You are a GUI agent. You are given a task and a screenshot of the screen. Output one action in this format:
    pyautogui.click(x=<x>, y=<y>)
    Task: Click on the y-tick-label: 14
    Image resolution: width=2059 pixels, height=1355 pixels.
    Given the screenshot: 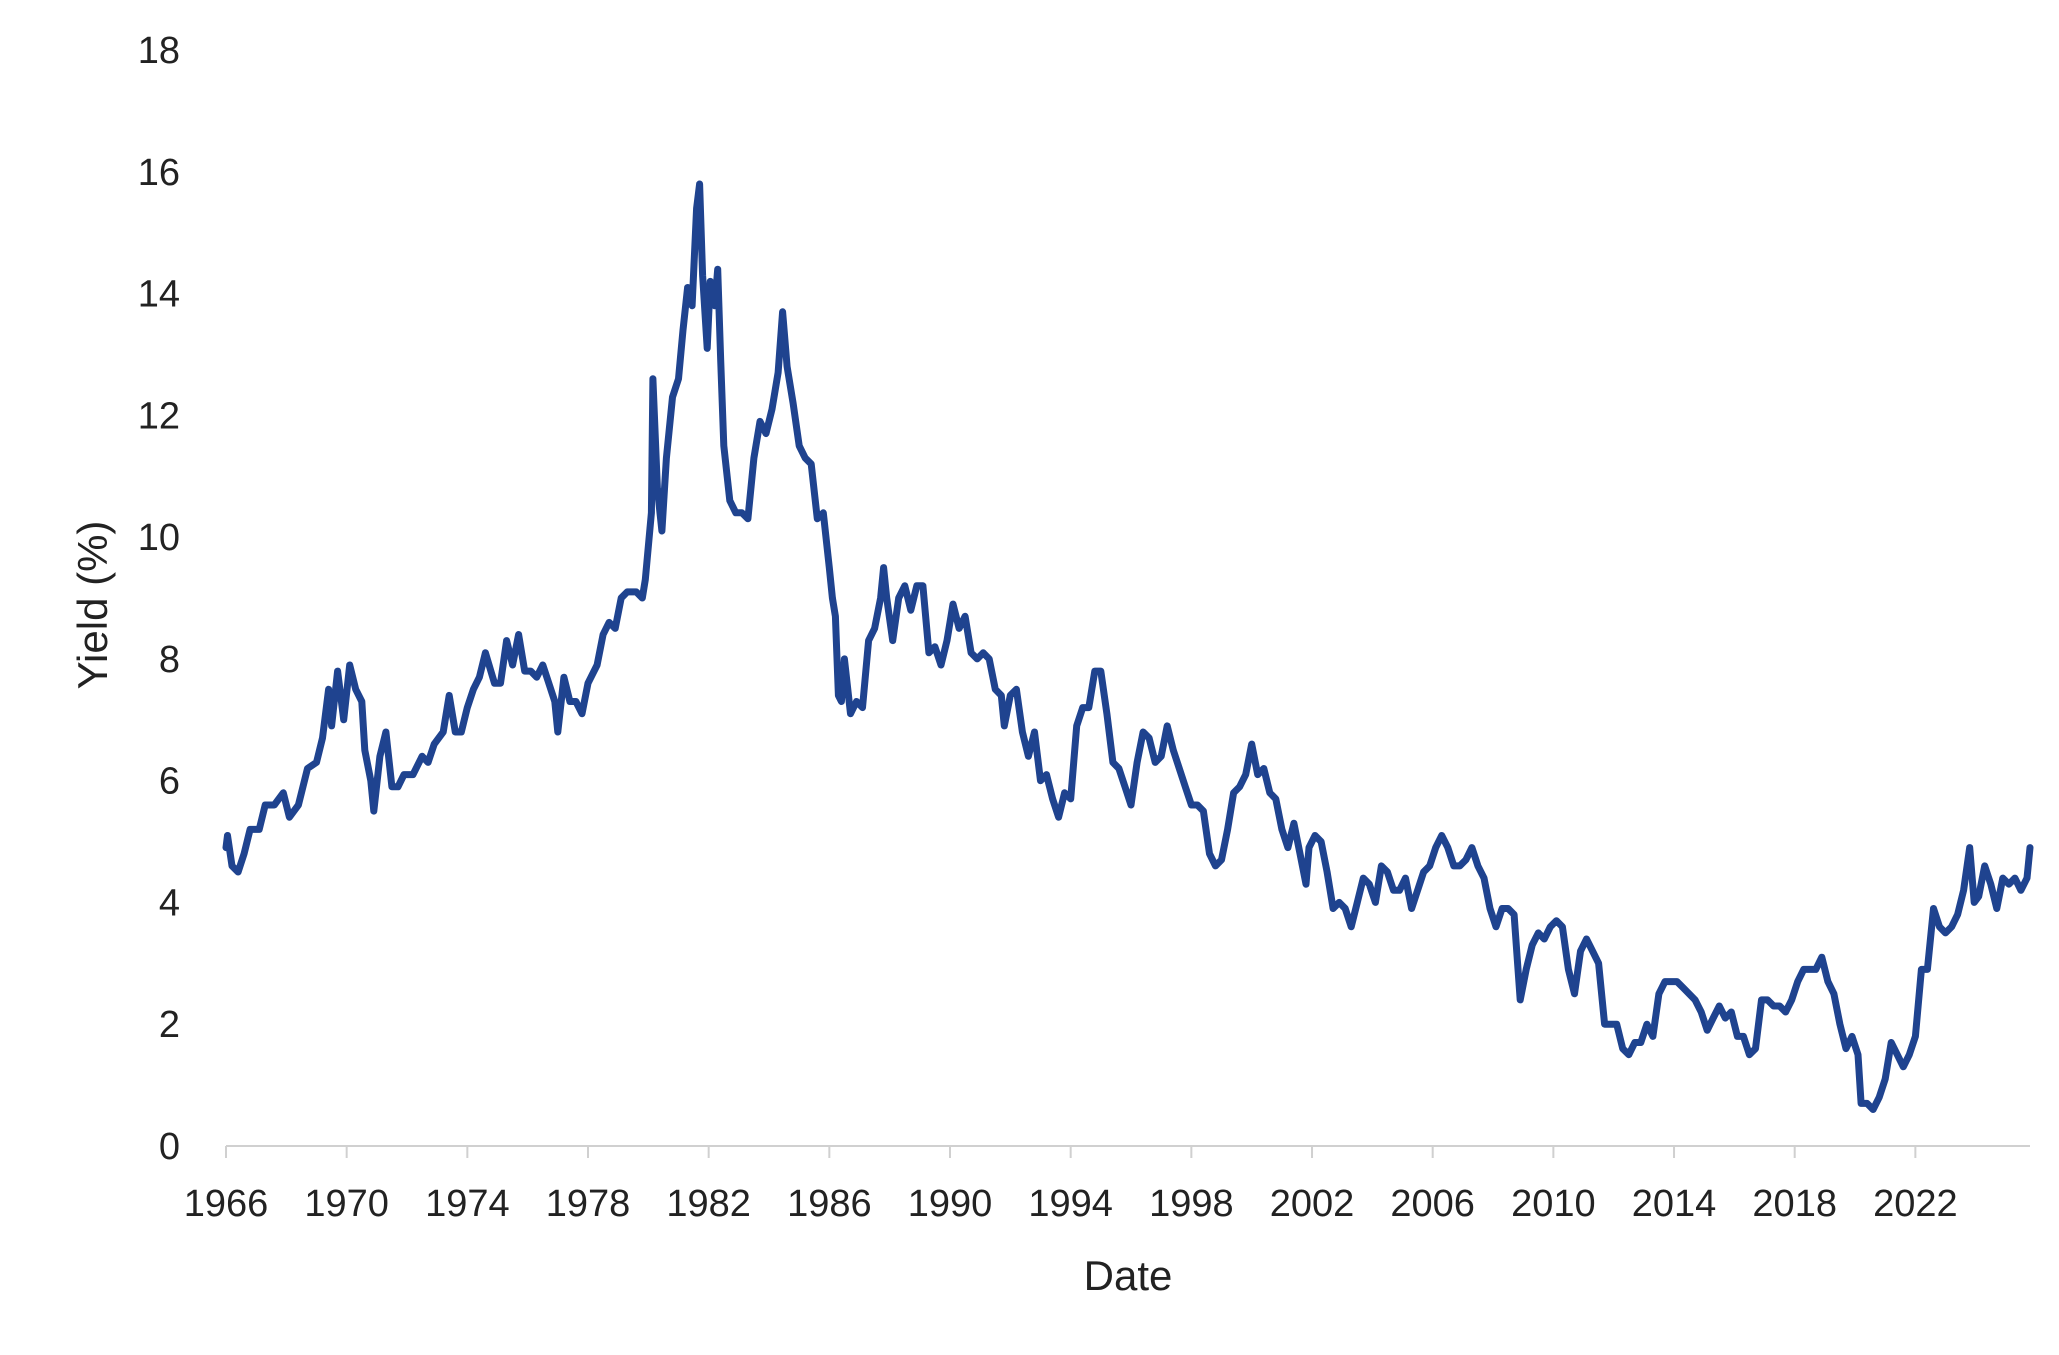 What is the action you would take?
    pyautogui.click(x=159, y=295)
    